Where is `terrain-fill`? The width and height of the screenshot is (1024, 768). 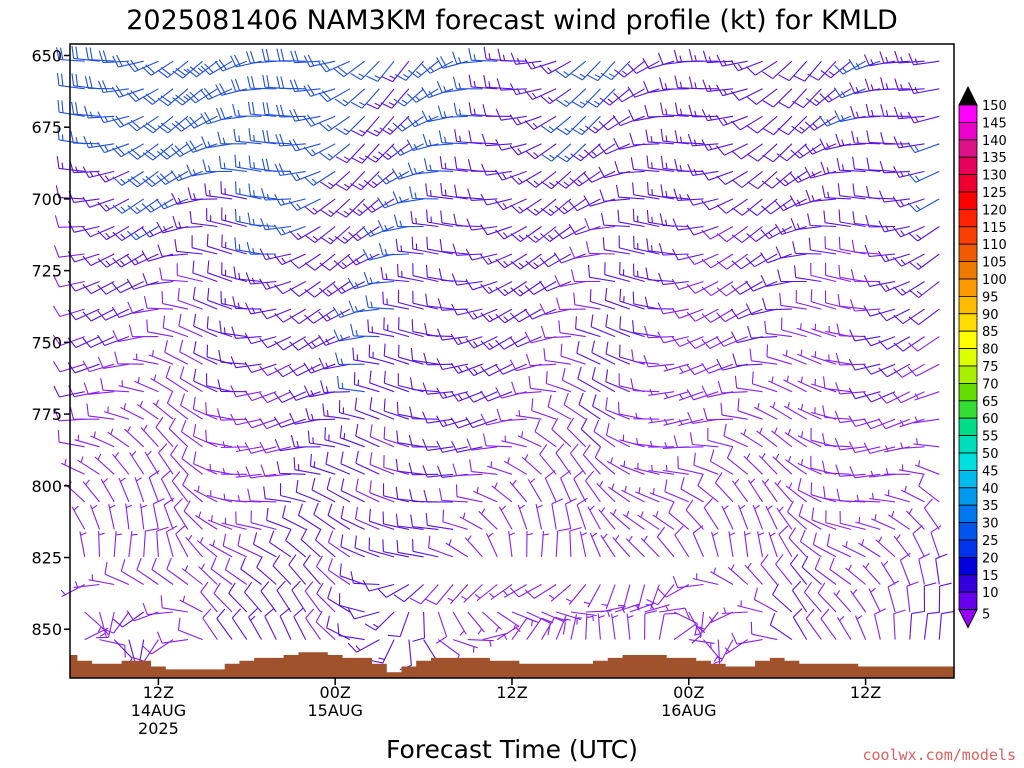 terrain-fill is located at coordinates (512, 665).